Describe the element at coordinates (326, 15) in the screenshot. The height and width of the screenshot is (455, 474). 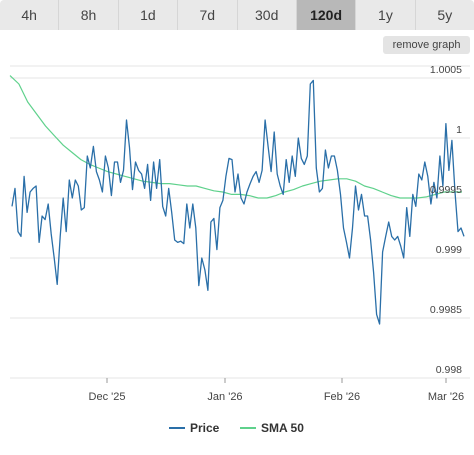
I see `tab-120d: 120d` at that location.